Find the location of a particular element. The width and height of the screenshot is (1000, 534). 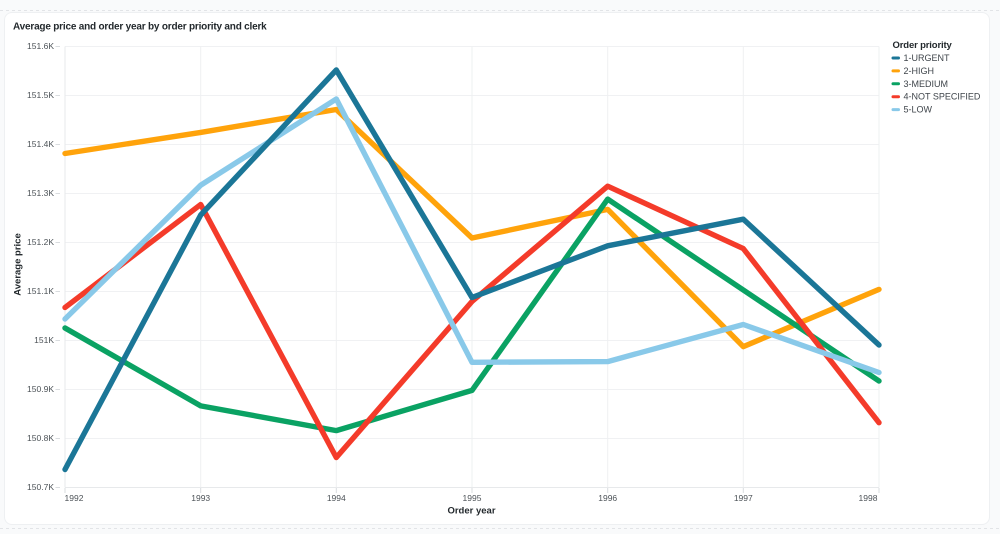

svg-text: 151.4K is located at coordinates (40, 144).